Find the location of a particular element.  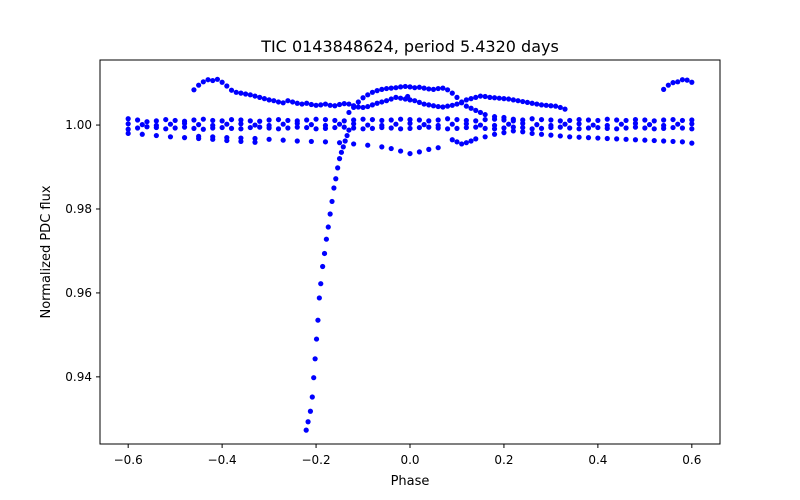

y-axis-label: Normalized PDC flux is located at coordinates (46, 251).